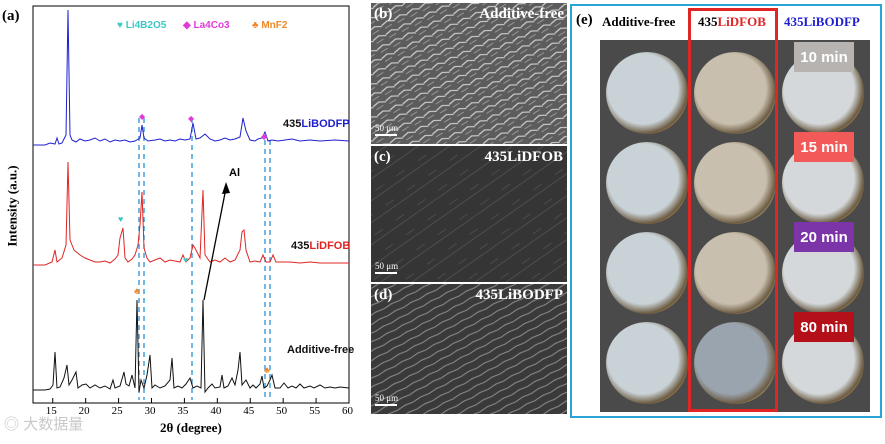 The image size is (885, 444). What do you see at coordinates (383, 295) in the screenshot?
I see `panel-d-label: (d)` at bounding box center [383, 295].